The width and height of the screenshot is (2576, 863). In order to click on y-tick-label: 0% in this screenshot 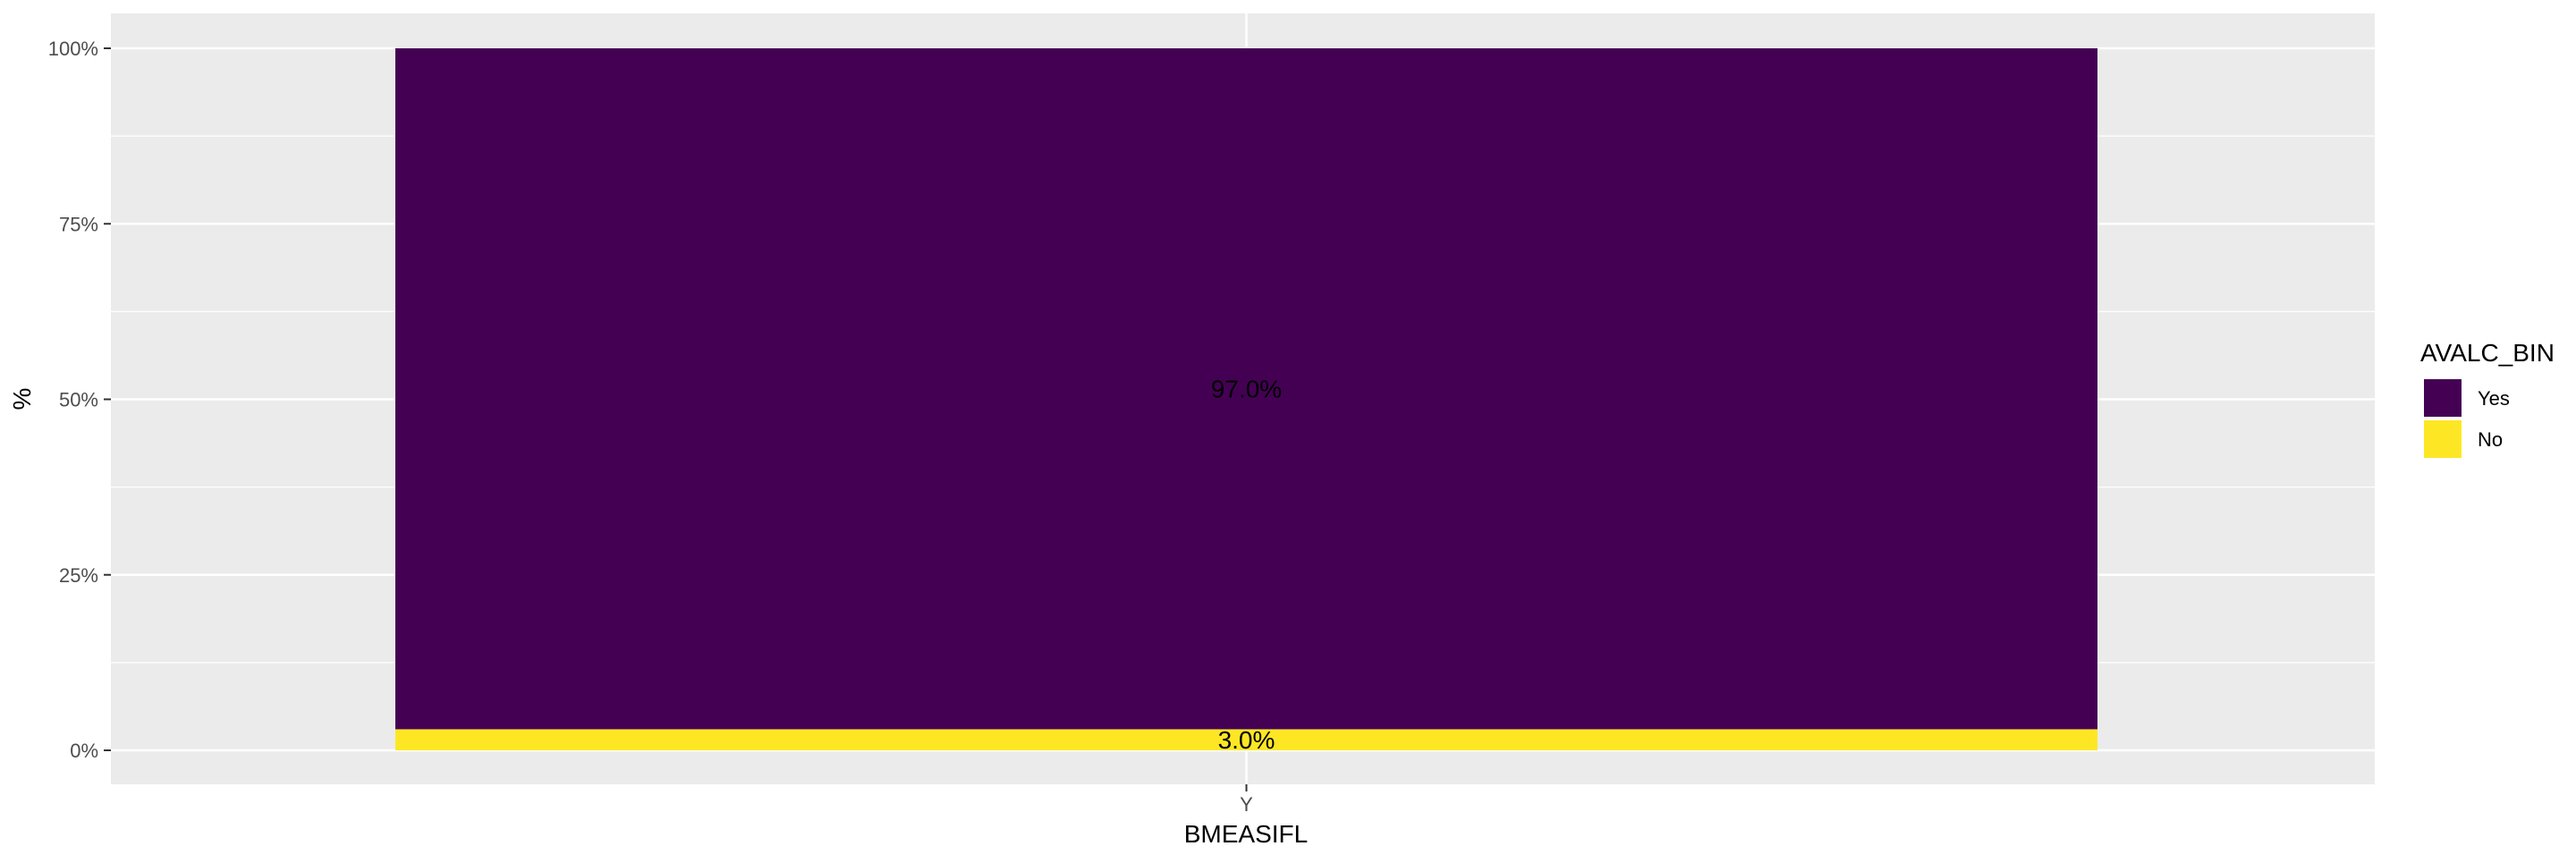, I will do `click(84, 751)`.